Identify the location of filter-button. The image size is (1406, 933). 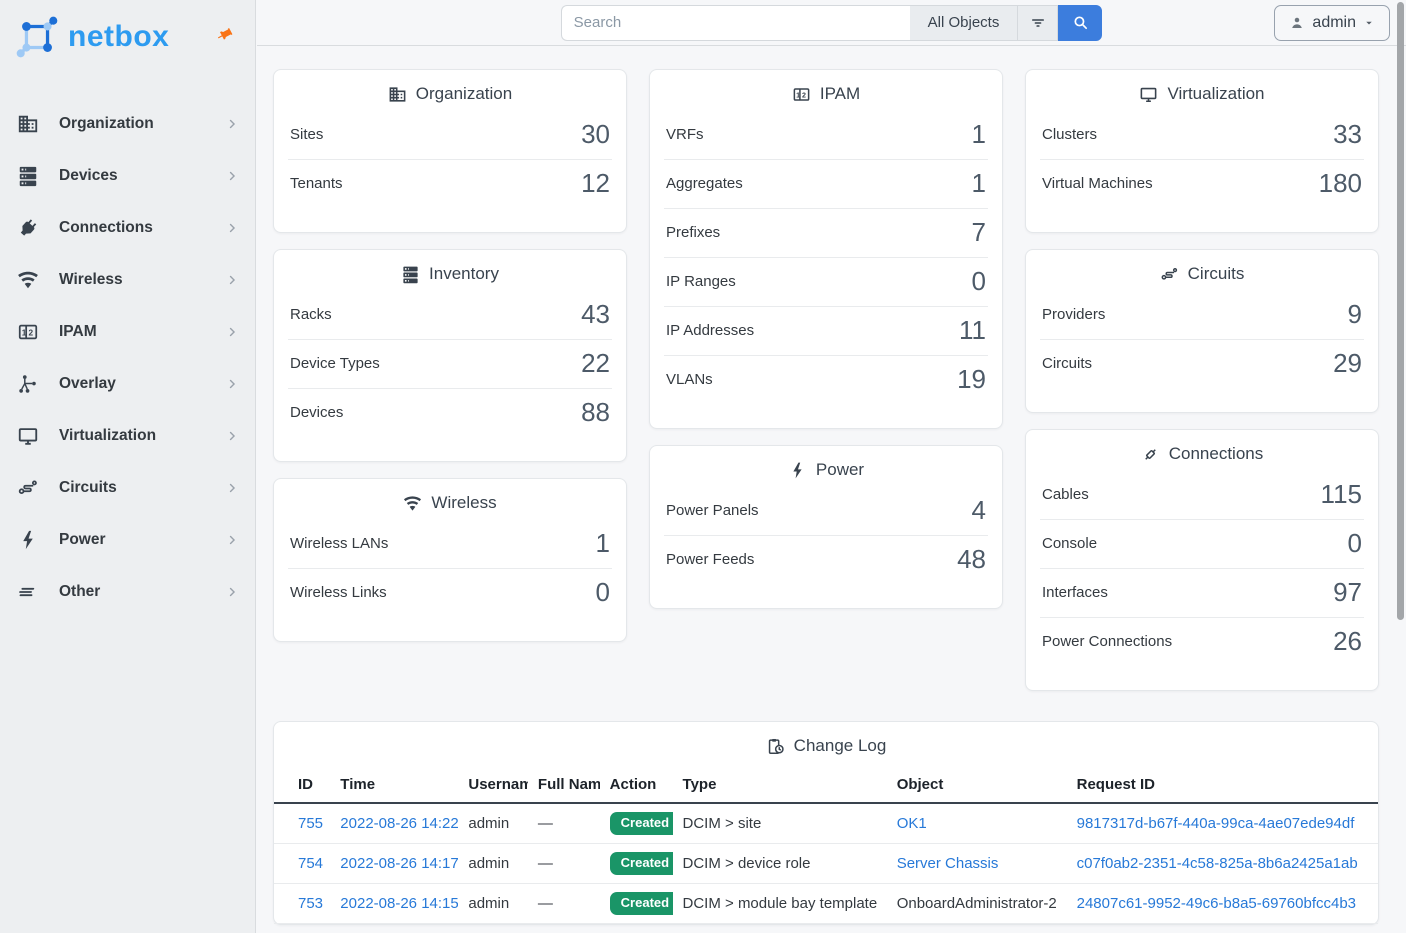
(1038, 22).